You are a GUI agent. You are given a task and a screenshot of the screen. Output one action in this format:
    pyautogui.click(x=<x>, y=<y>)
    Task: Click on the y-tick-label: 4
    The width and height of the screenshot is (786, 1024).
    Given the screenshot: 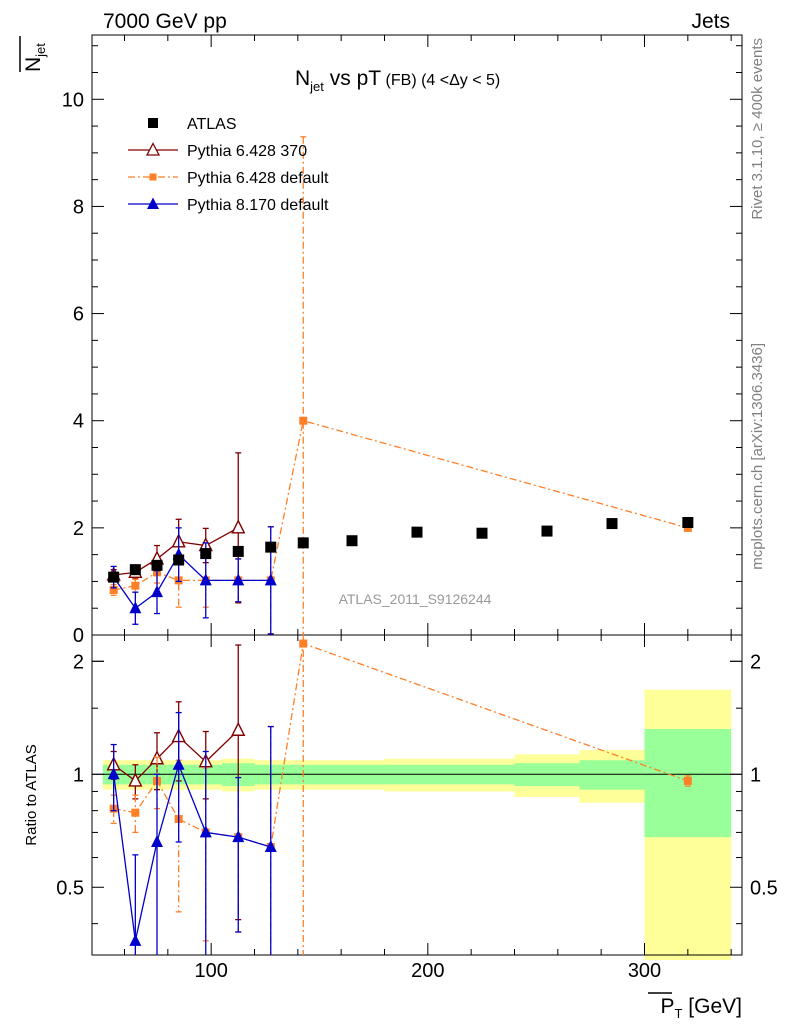 What is the action you would take?
    pyautogui.click(x=78, y=422)
    